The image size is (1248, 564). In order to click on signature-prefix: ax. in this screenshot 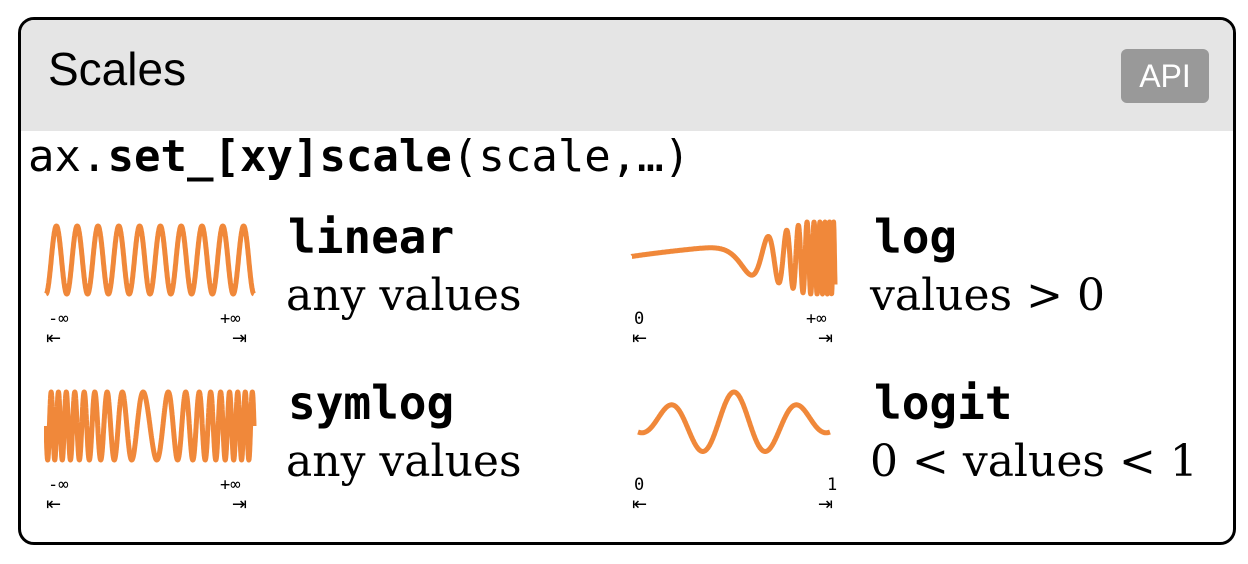, I will do `click(68, 156)`.